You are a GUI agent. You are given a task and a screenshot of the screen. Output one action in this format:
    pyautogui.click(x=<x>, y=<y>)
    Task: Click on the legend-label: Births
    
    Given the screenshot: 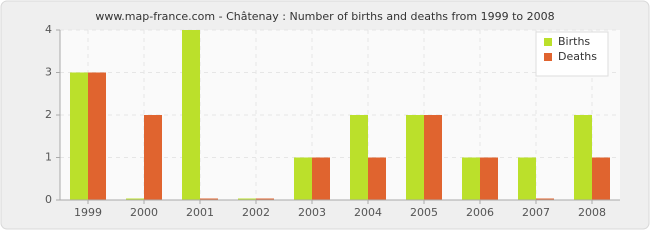 What is the action you would take?
    pyautogui.click(x=574, y=41)
    